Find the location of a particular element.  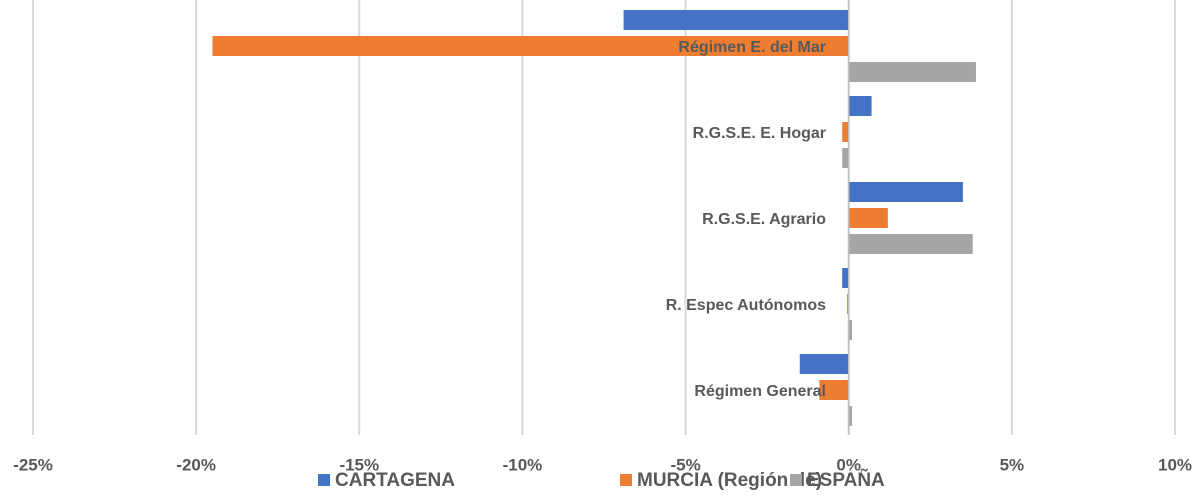

category-label: R. Espec Autónomos is located at coordinates (746, 305).